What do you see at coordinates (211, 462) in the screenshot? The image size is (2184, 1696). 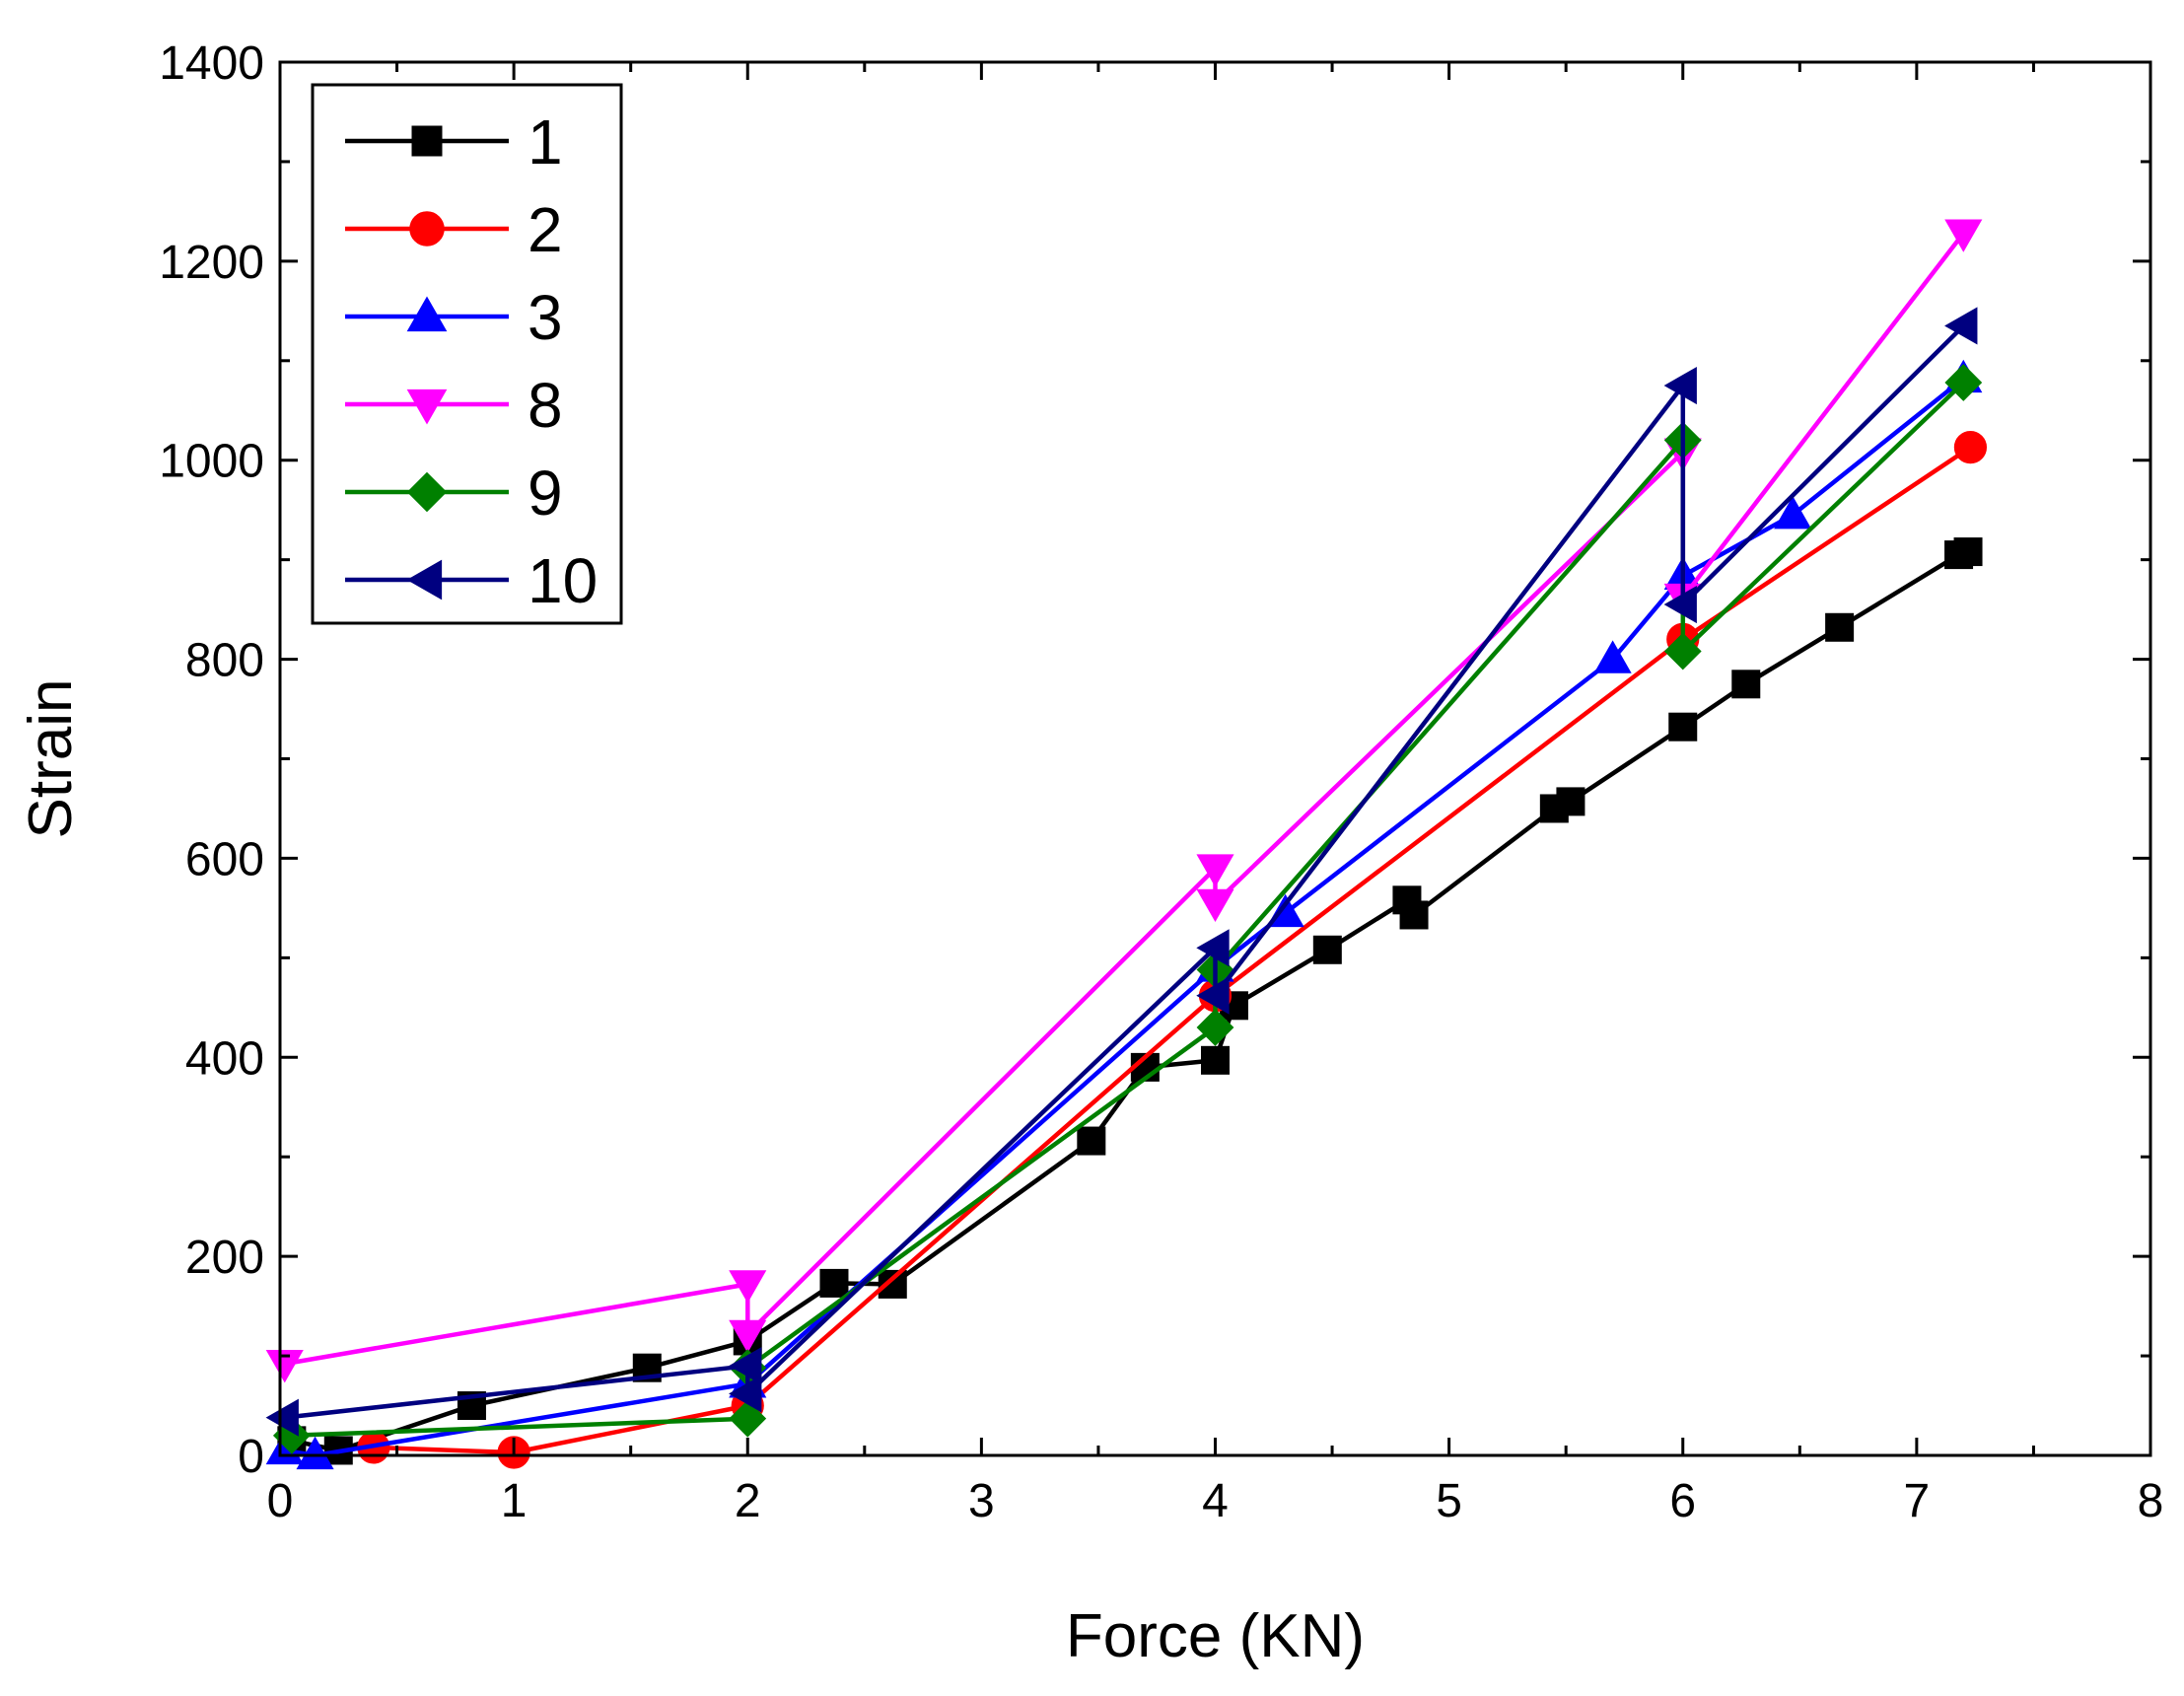 I see `y-tick-label: 1000` at bounding box center [211, 462].